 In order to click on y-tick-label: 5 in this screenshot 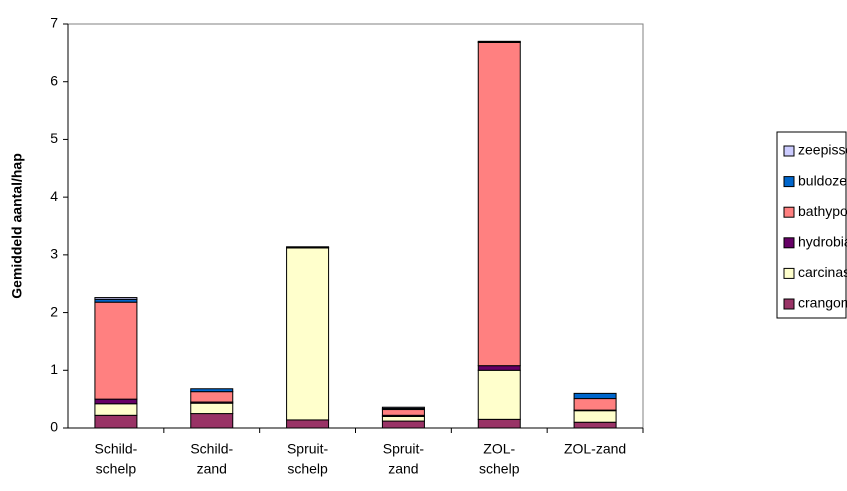, I will do `click(54, 138)`.